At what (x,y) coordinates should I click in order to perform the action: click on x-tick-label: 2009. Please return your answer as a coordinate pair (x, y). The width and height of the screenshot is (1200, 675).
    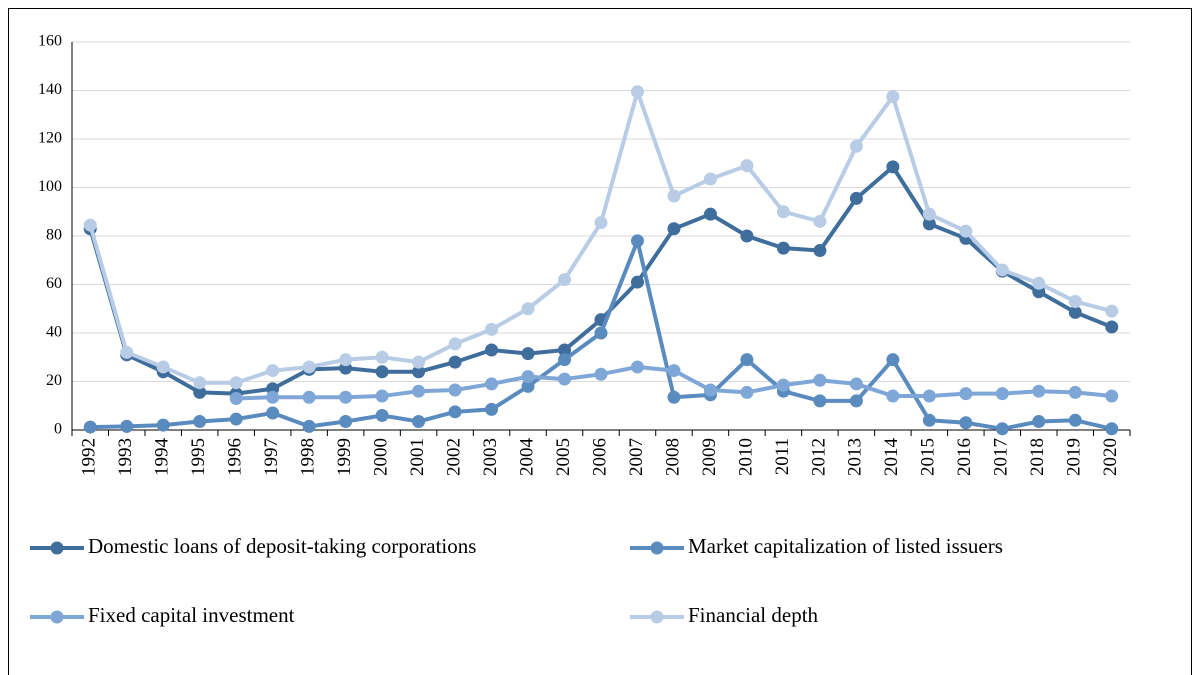
    Looking at the image, I should click on (709, 457).